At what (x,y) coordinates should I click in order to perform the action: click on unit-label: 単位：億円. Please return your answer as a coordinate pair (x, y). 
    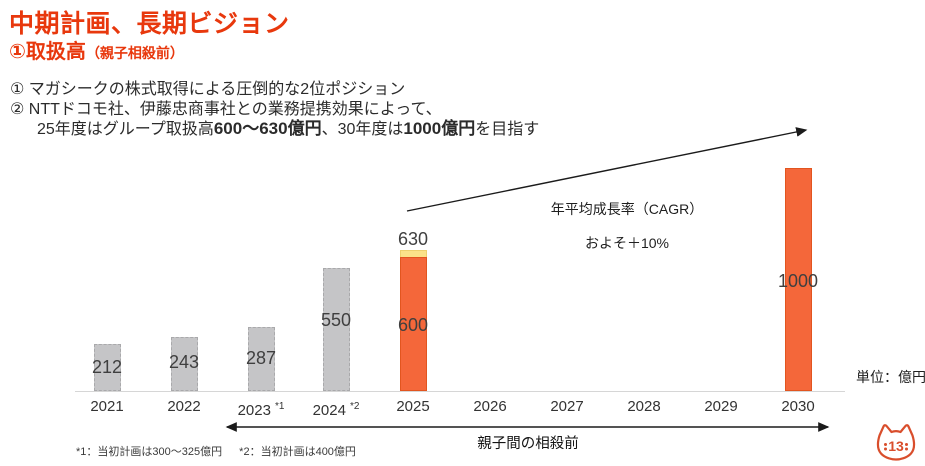
    Looking at the image, I should click on (890, 377).